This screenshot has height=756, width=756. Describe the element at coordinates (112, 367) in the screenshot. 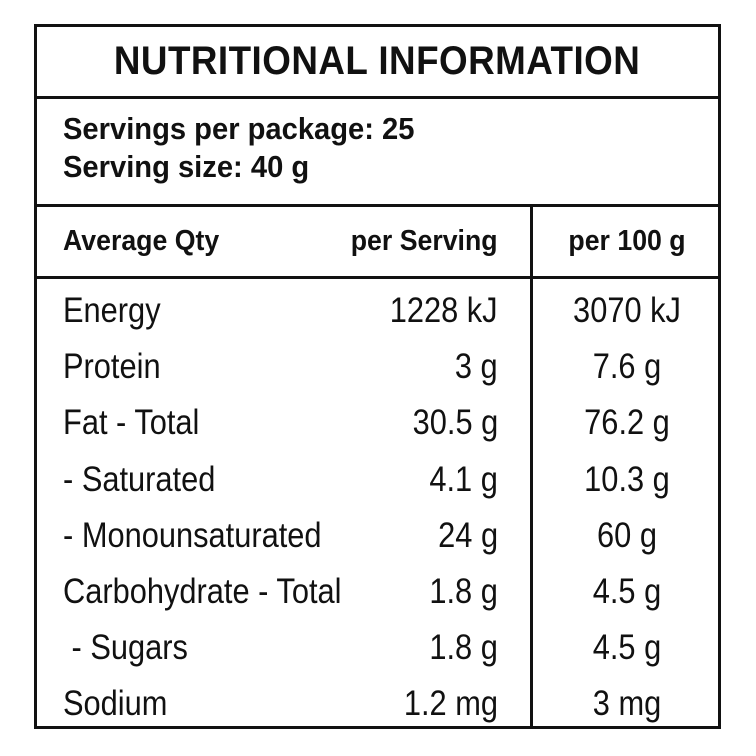

I see `row-label-protein: Protein` at that location.